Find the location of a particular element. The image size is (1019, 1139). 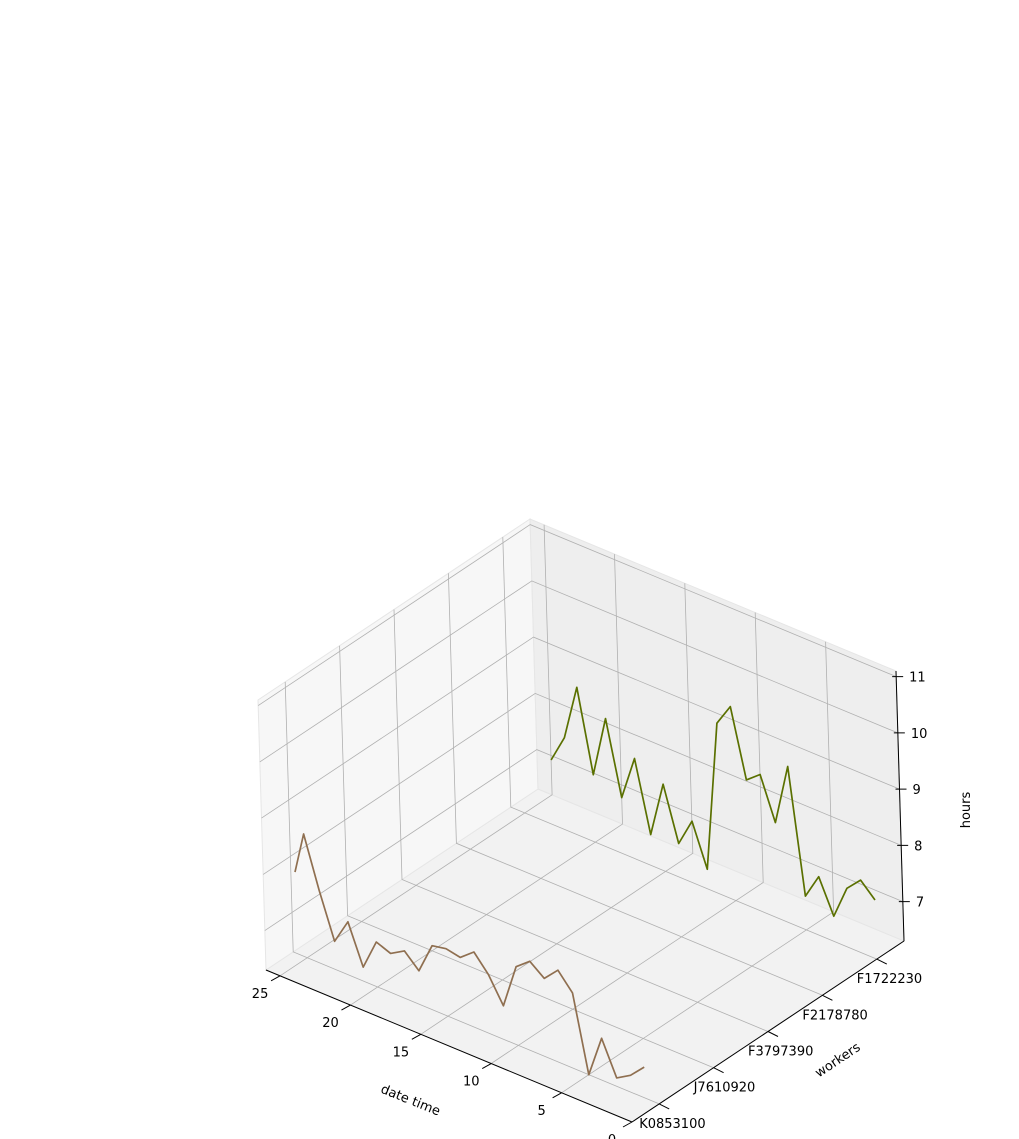

y-axis-label: workers is located at coordinates (838, 1060).